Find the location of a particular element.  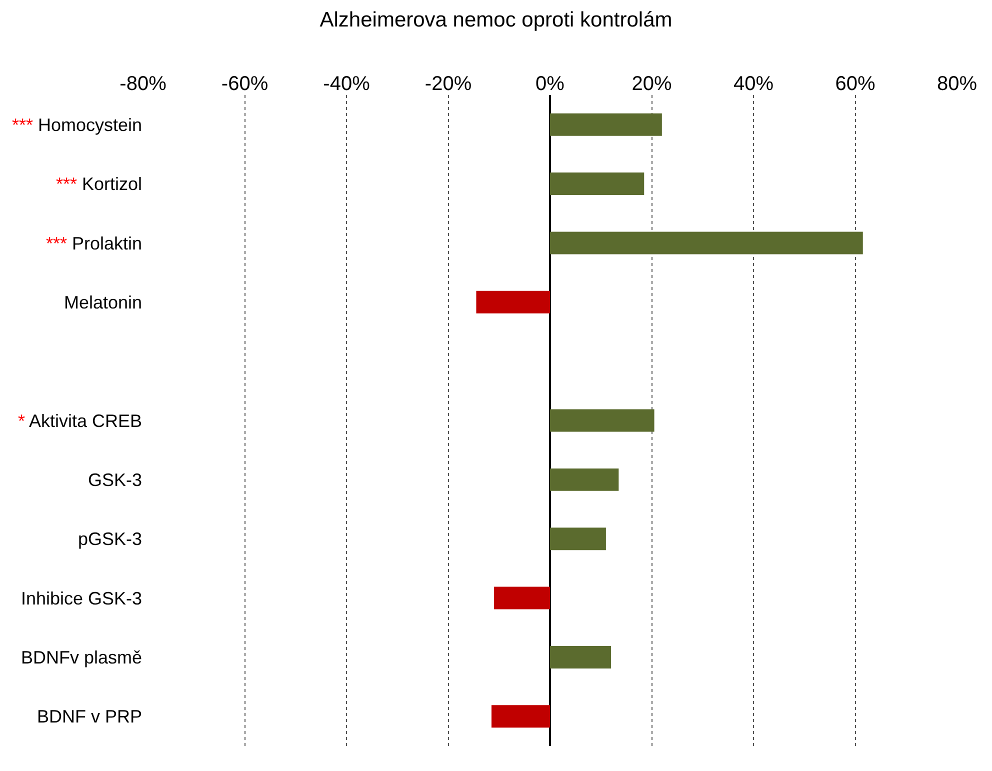

x-tick-label: 80% is located at coordinates (957, 84).